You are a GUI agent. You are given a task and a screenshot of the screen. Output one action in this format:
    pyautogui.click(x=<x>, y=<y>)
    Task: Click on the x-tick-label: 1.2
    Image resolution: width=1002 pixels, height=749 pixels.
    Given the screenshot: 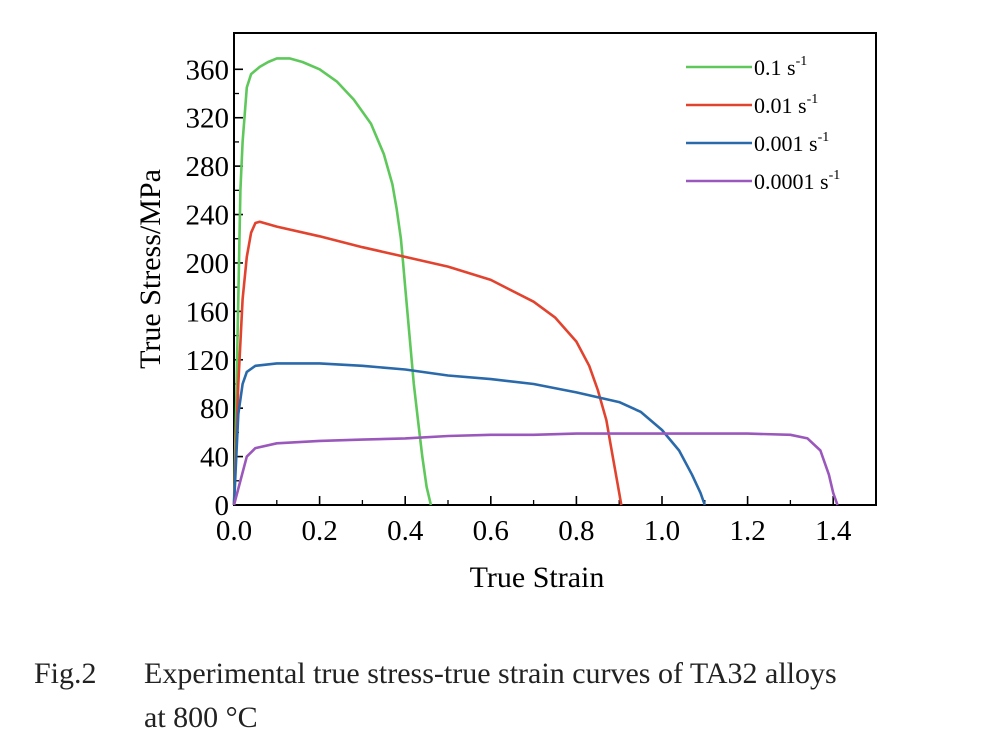 What is the action you would take?
    pyautogui.click(x=747, y=531)
    